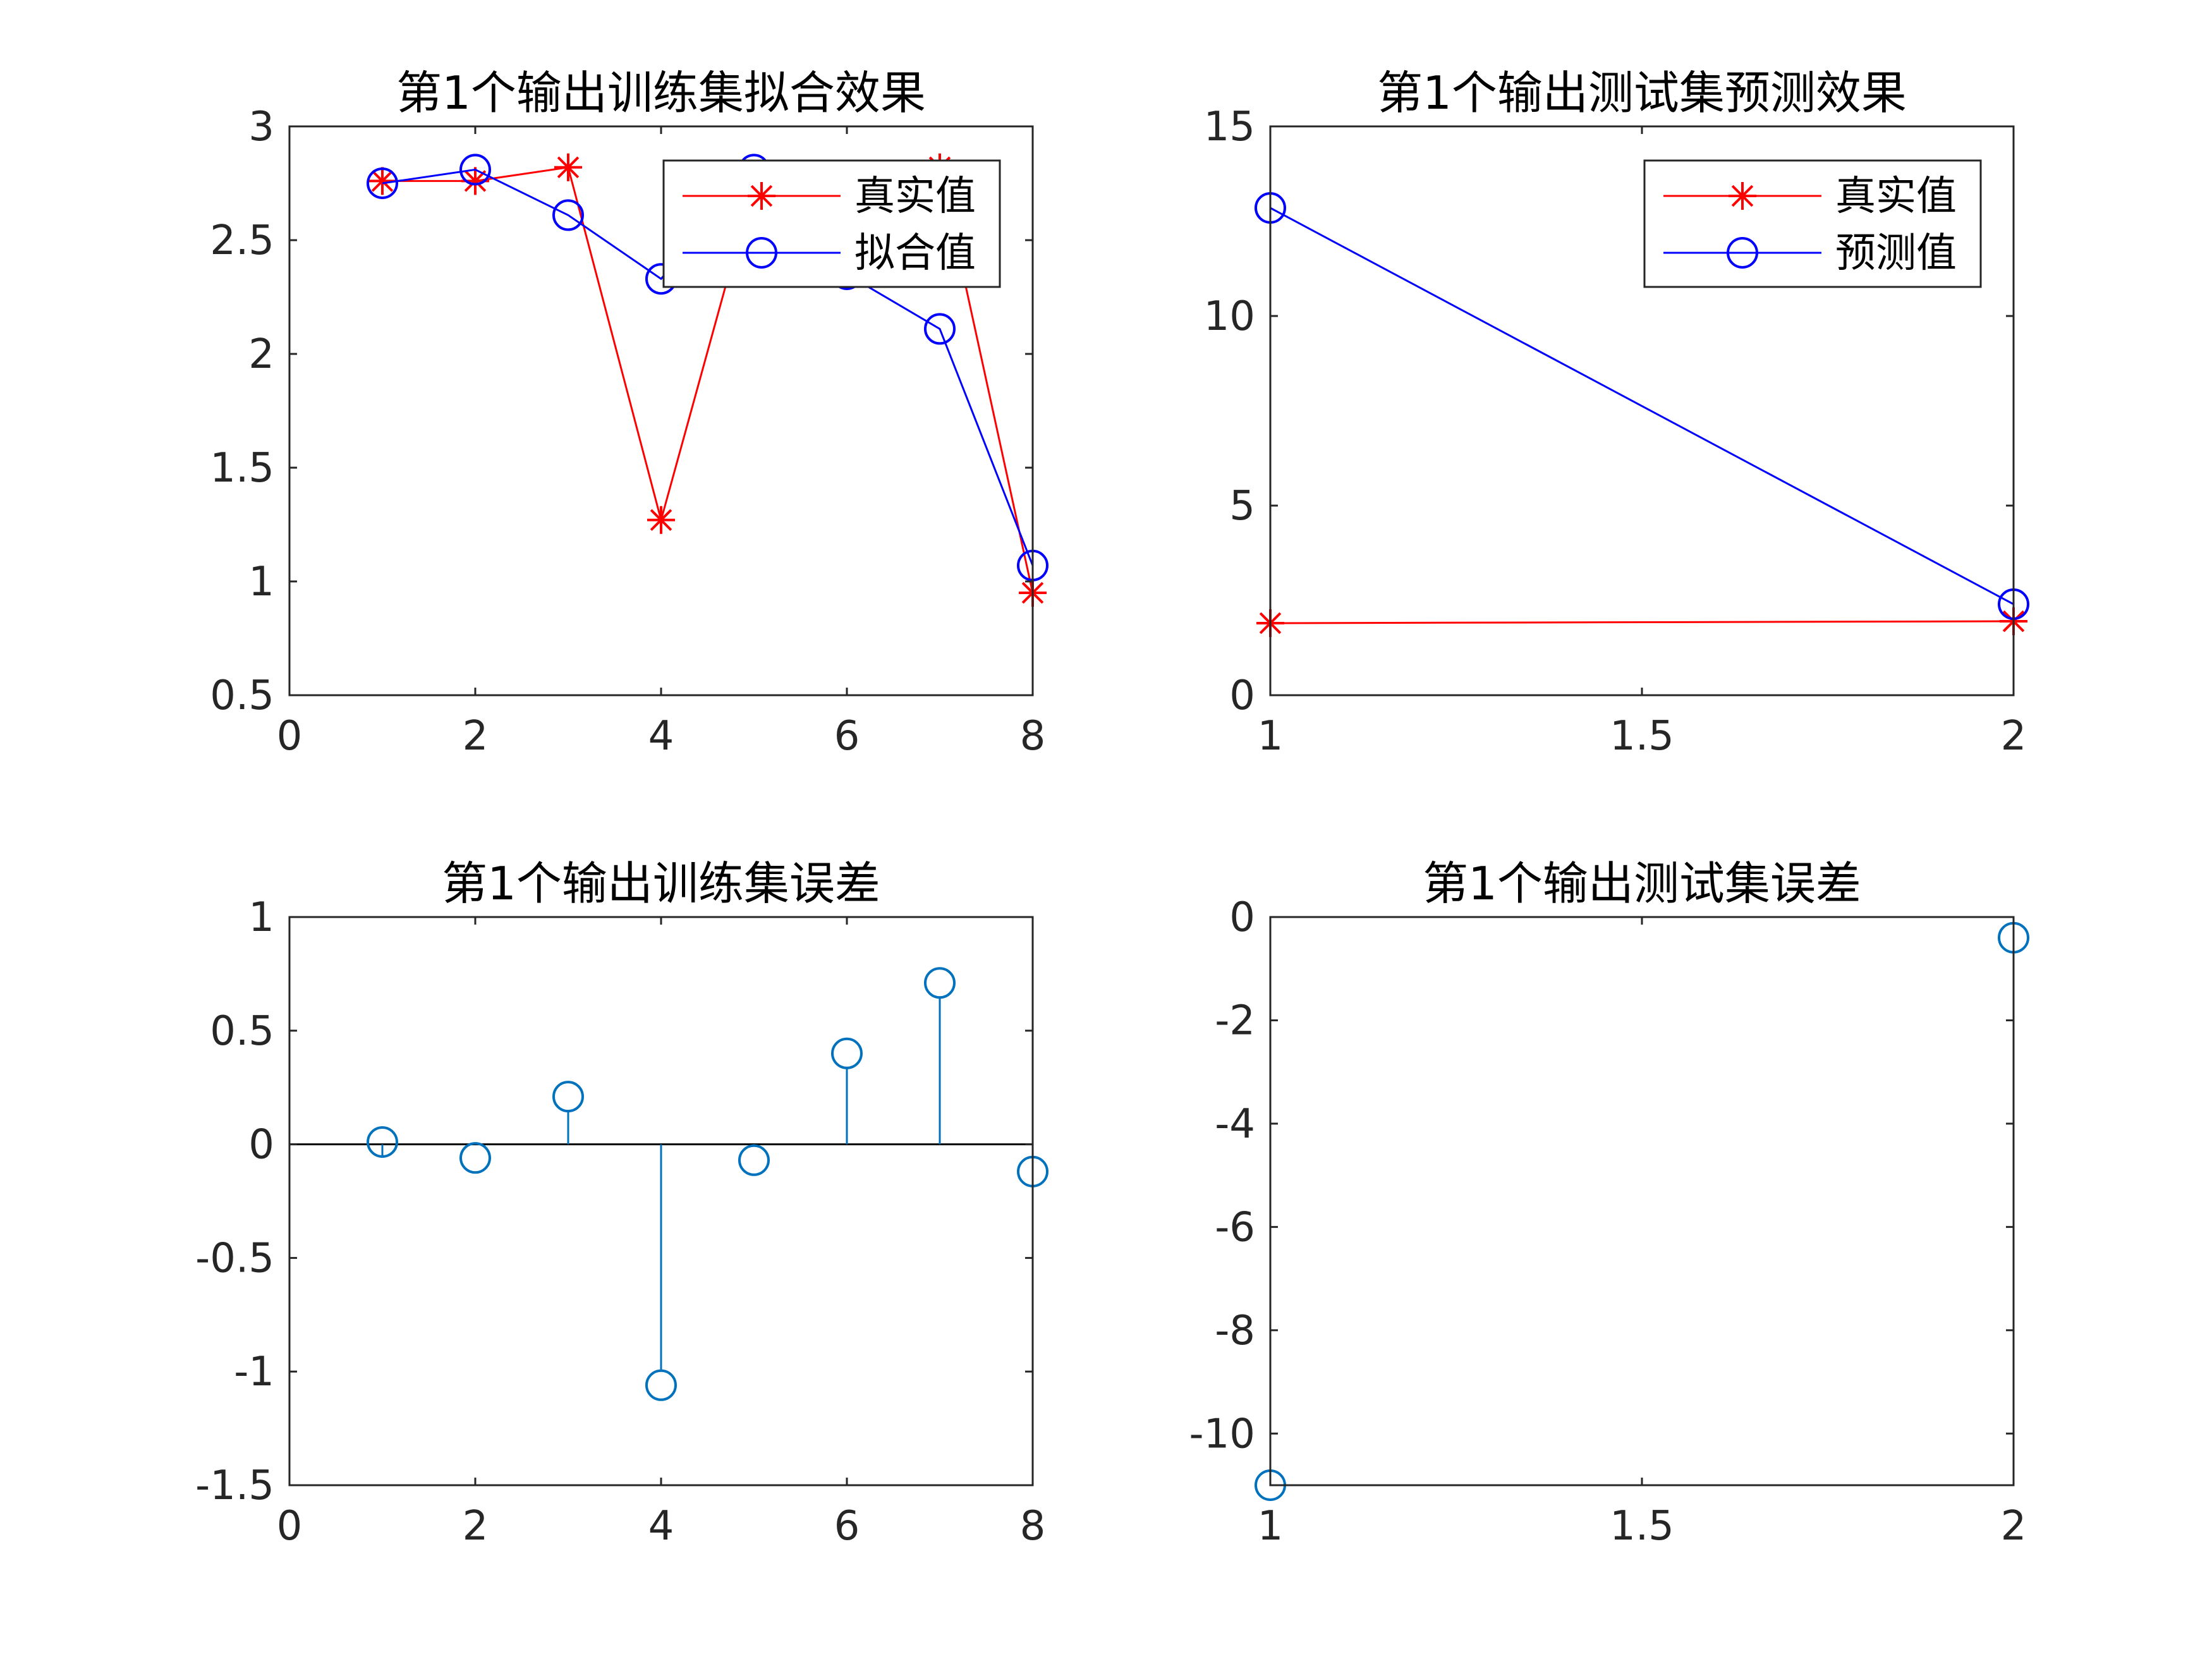 The height and width of the screenshot is (1659, 2212). I want to click on y-tick-label: 2, so click(261, 354).